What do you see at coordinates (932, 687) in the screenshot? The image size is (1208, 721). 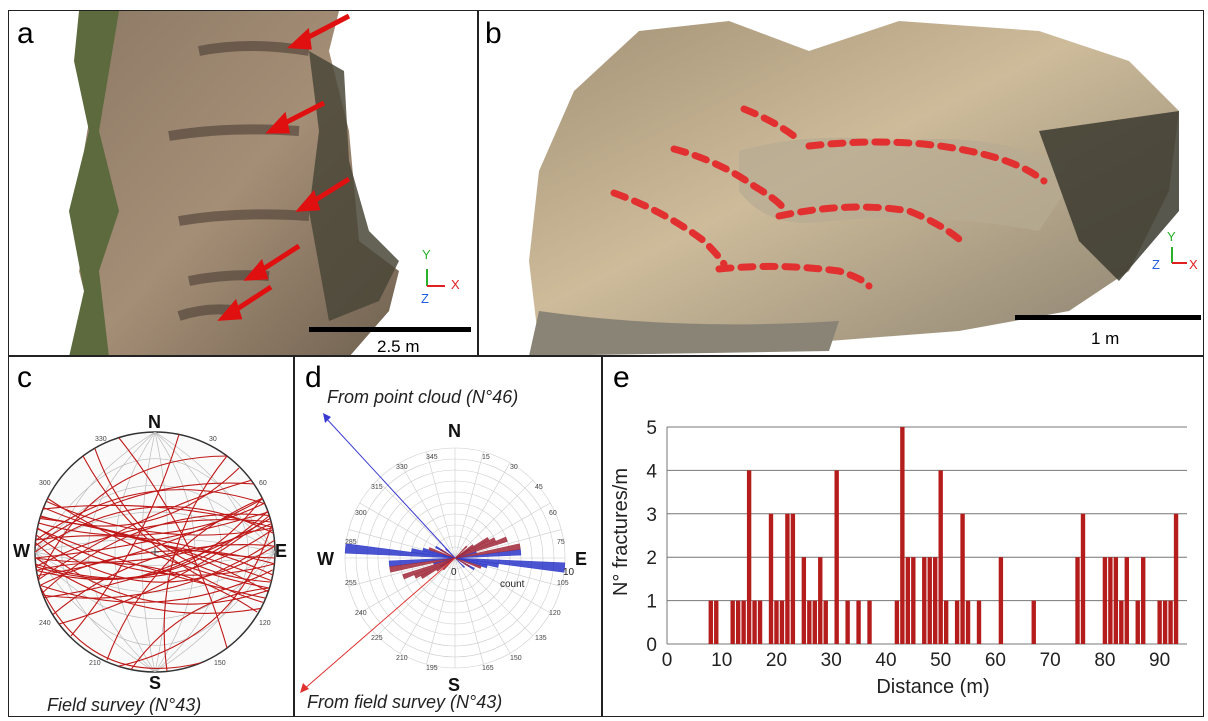 I see `x-axis-label: Distance (m)` at bounding box center [932, 687].